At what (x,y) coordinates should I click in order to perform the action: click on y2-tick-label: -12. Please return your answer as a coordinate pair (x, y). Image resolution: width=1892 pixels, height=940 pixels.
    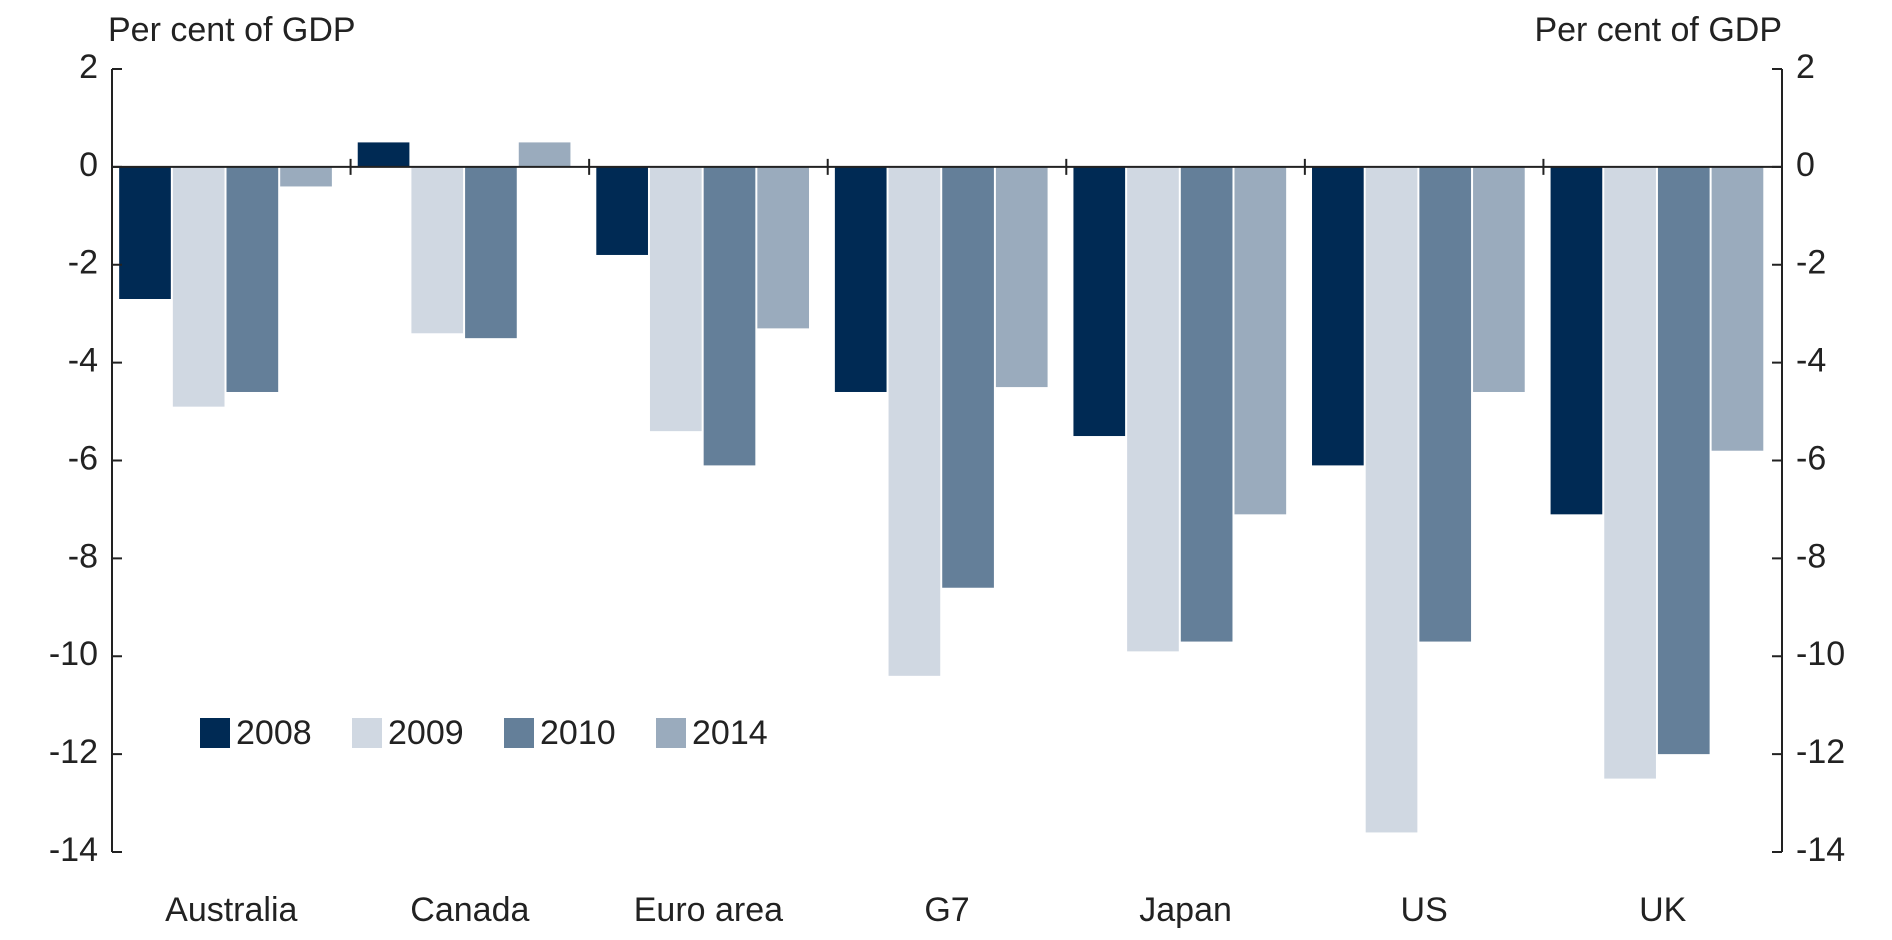
    Looking at the image, I should click on (1820, 752).